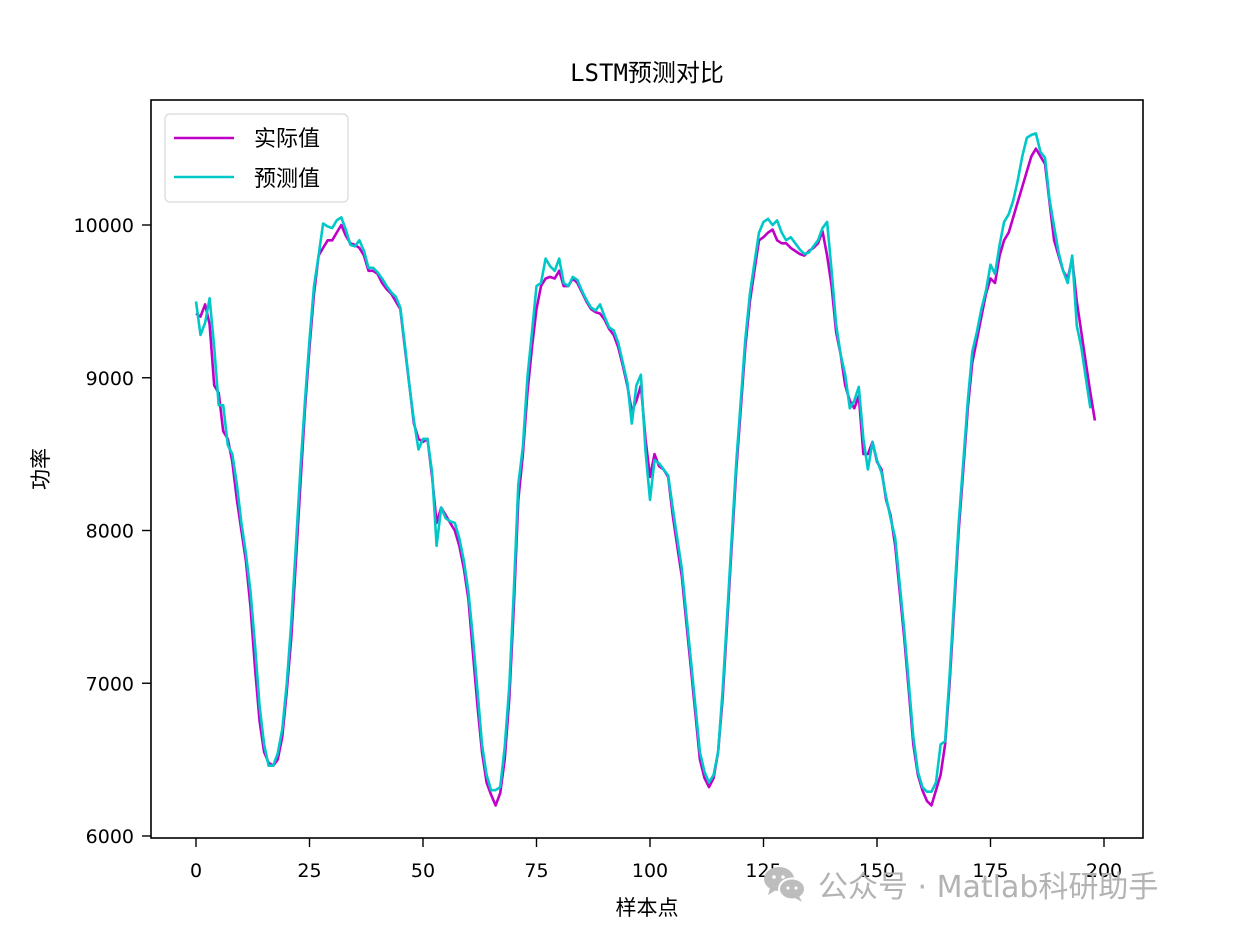 The height and width of the screenshot is (933, 1259). I want to click on x-tick-label: 100, so click(650, 871).